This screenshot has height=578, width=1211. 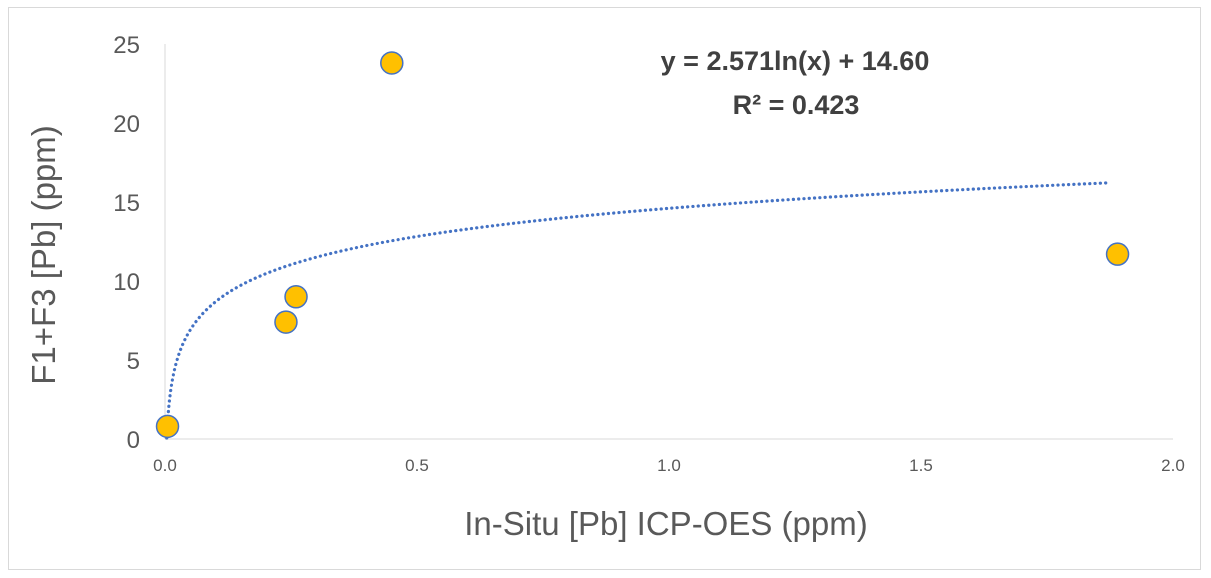 I want to click on x-tick-label: 2.0, so click(x=1173, y=465).